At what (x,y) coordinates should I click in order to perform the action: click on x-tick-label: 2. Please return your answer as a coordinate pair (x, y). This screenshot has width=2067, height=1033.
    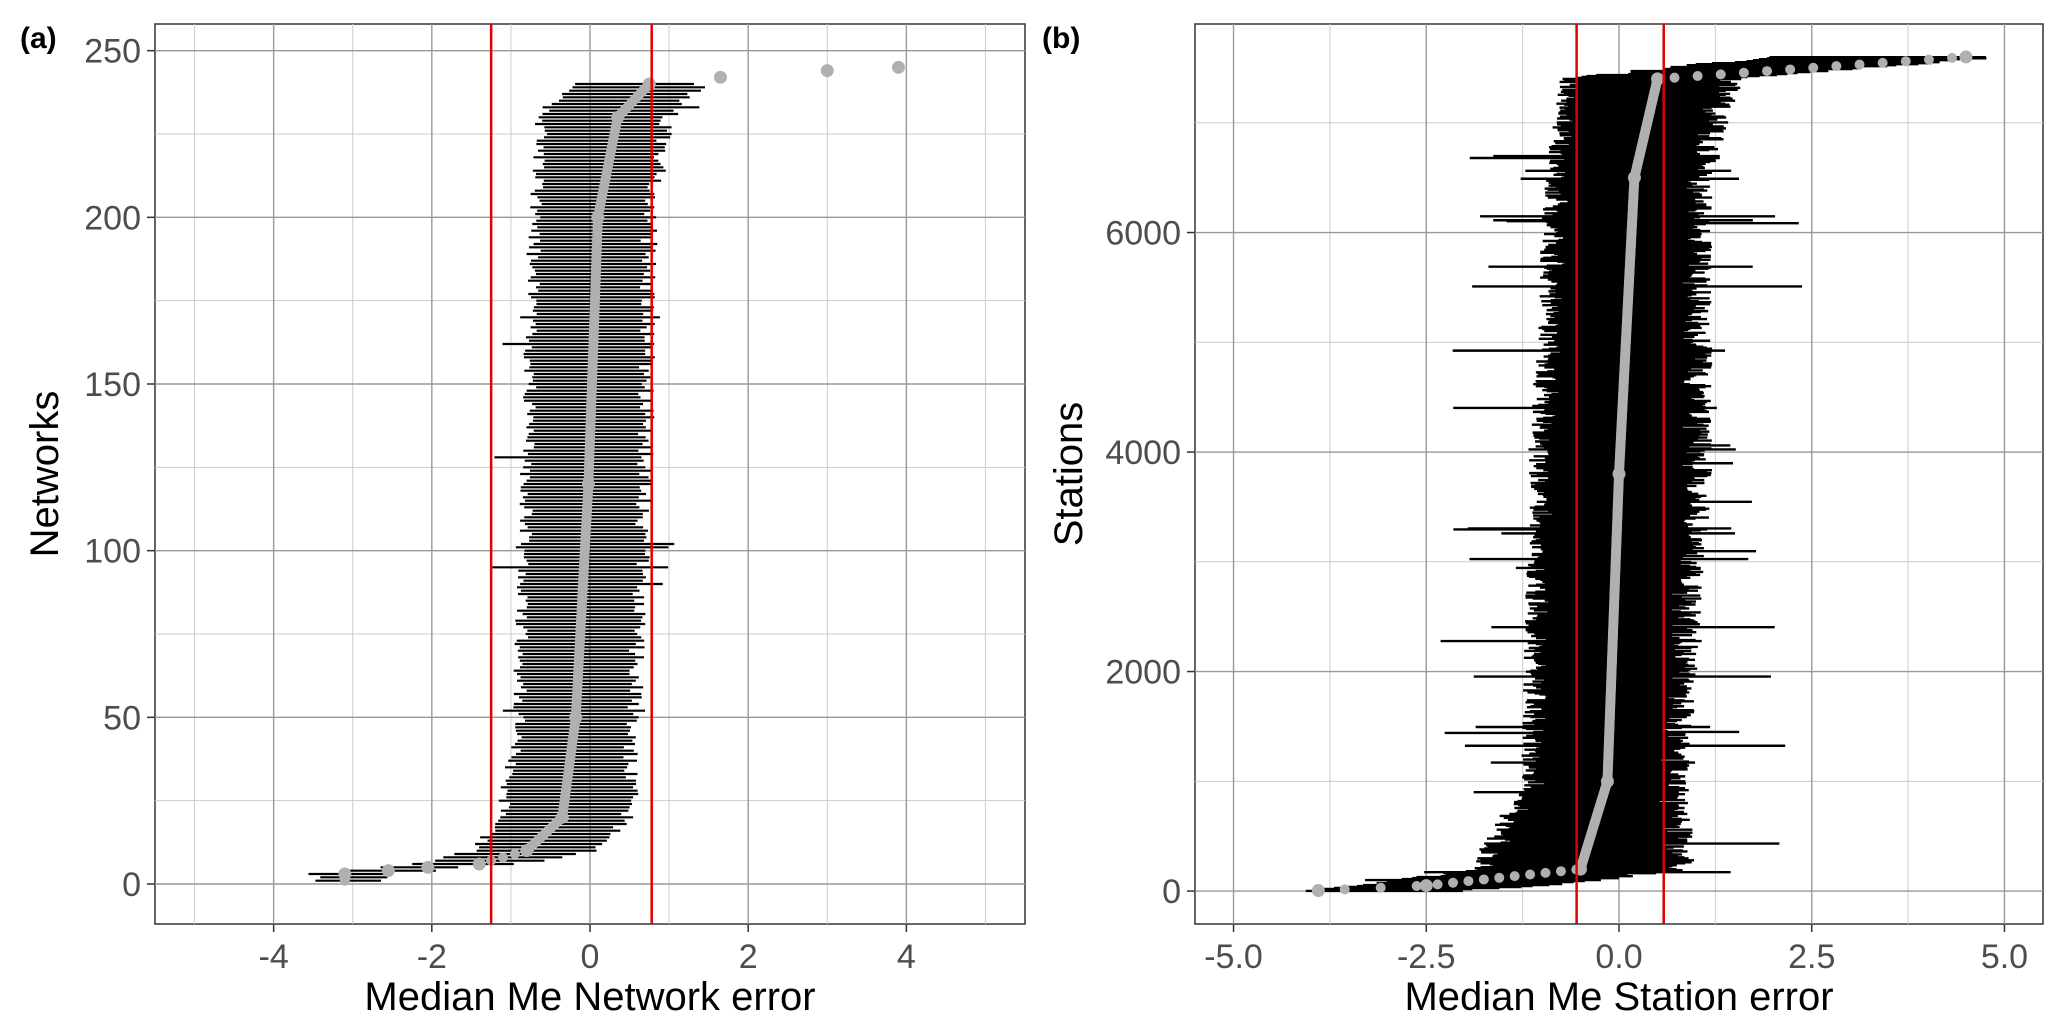
    Looking at the image, I should click on (748, 957).